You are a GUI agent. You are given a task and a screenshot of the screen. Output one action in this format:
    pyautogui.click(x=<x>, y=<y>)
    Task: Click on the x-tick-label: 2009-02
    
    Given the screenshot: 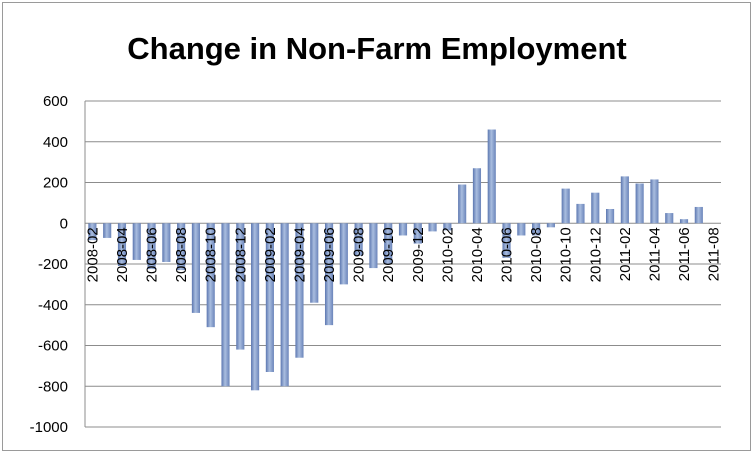 What is the action you would take?
    pyautogui.click(x=270, y=254)
    